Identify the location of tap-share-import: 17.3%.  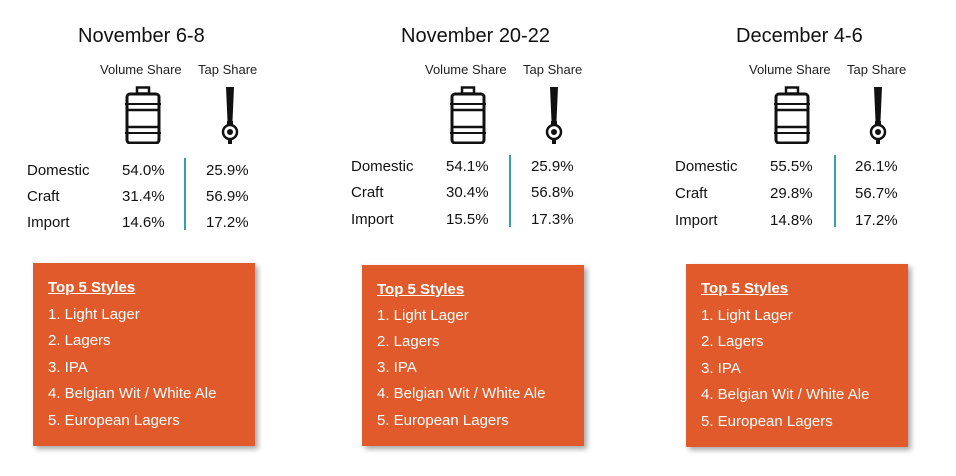
(552, 219).